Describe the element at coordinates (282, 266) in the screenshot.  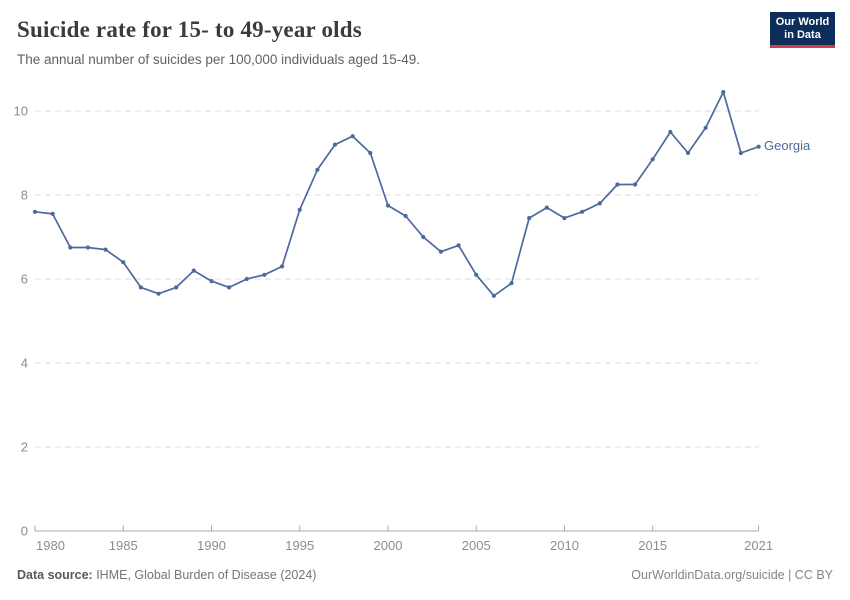
I see `data-point-1994` at that location.